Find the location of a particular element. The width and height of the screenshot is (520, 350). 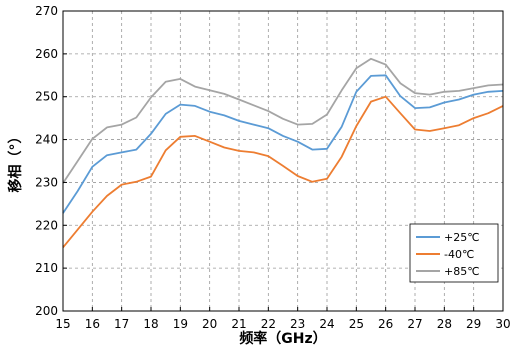

y-axis-label: 移相（°） is located at coordinates (15, 161).